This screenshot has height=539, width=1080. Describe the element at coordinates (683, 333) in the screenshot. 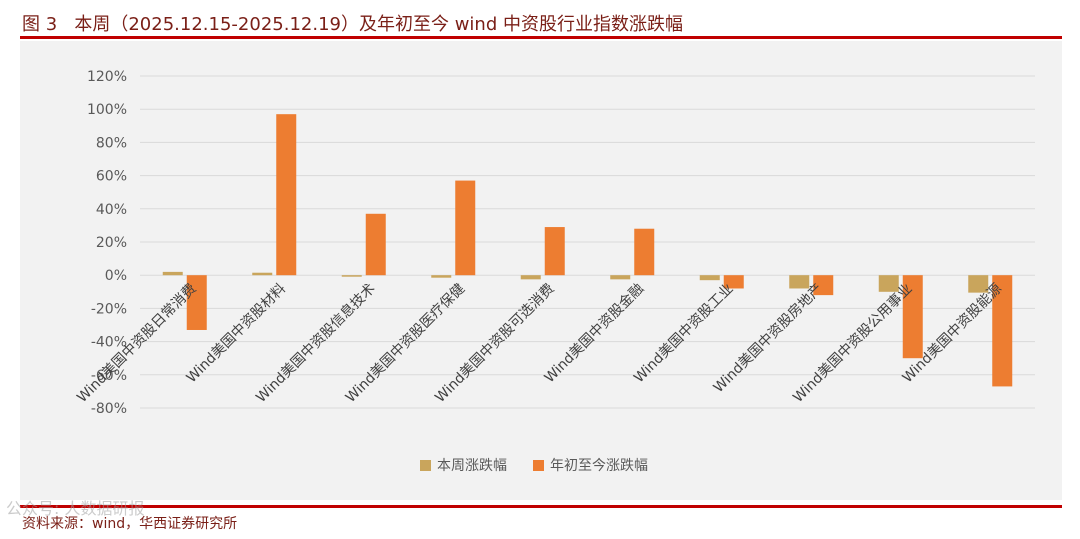

I see `x-tick-label: Wind美国中资股工业` at that location.